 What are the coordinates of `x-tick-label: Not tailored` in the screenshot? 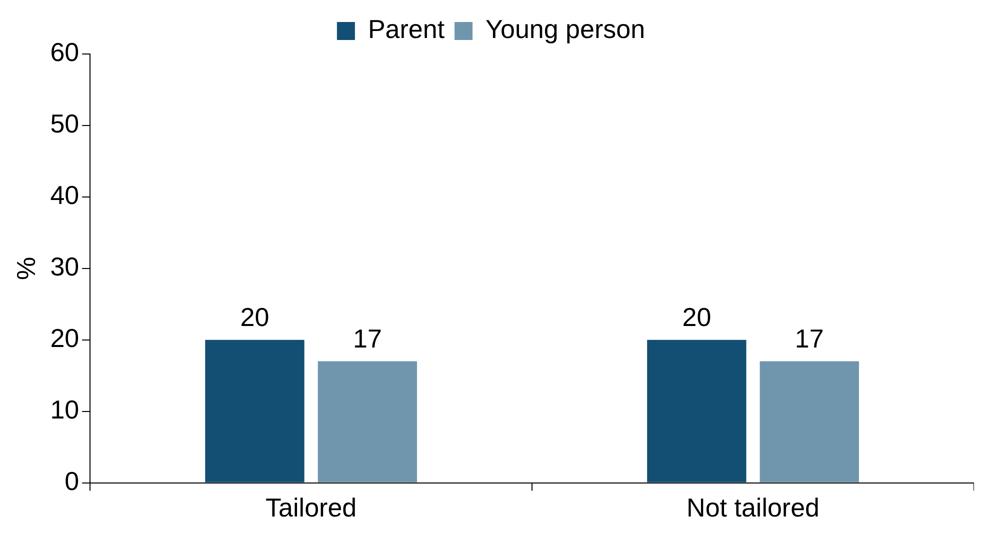 It's located at (753, 507).